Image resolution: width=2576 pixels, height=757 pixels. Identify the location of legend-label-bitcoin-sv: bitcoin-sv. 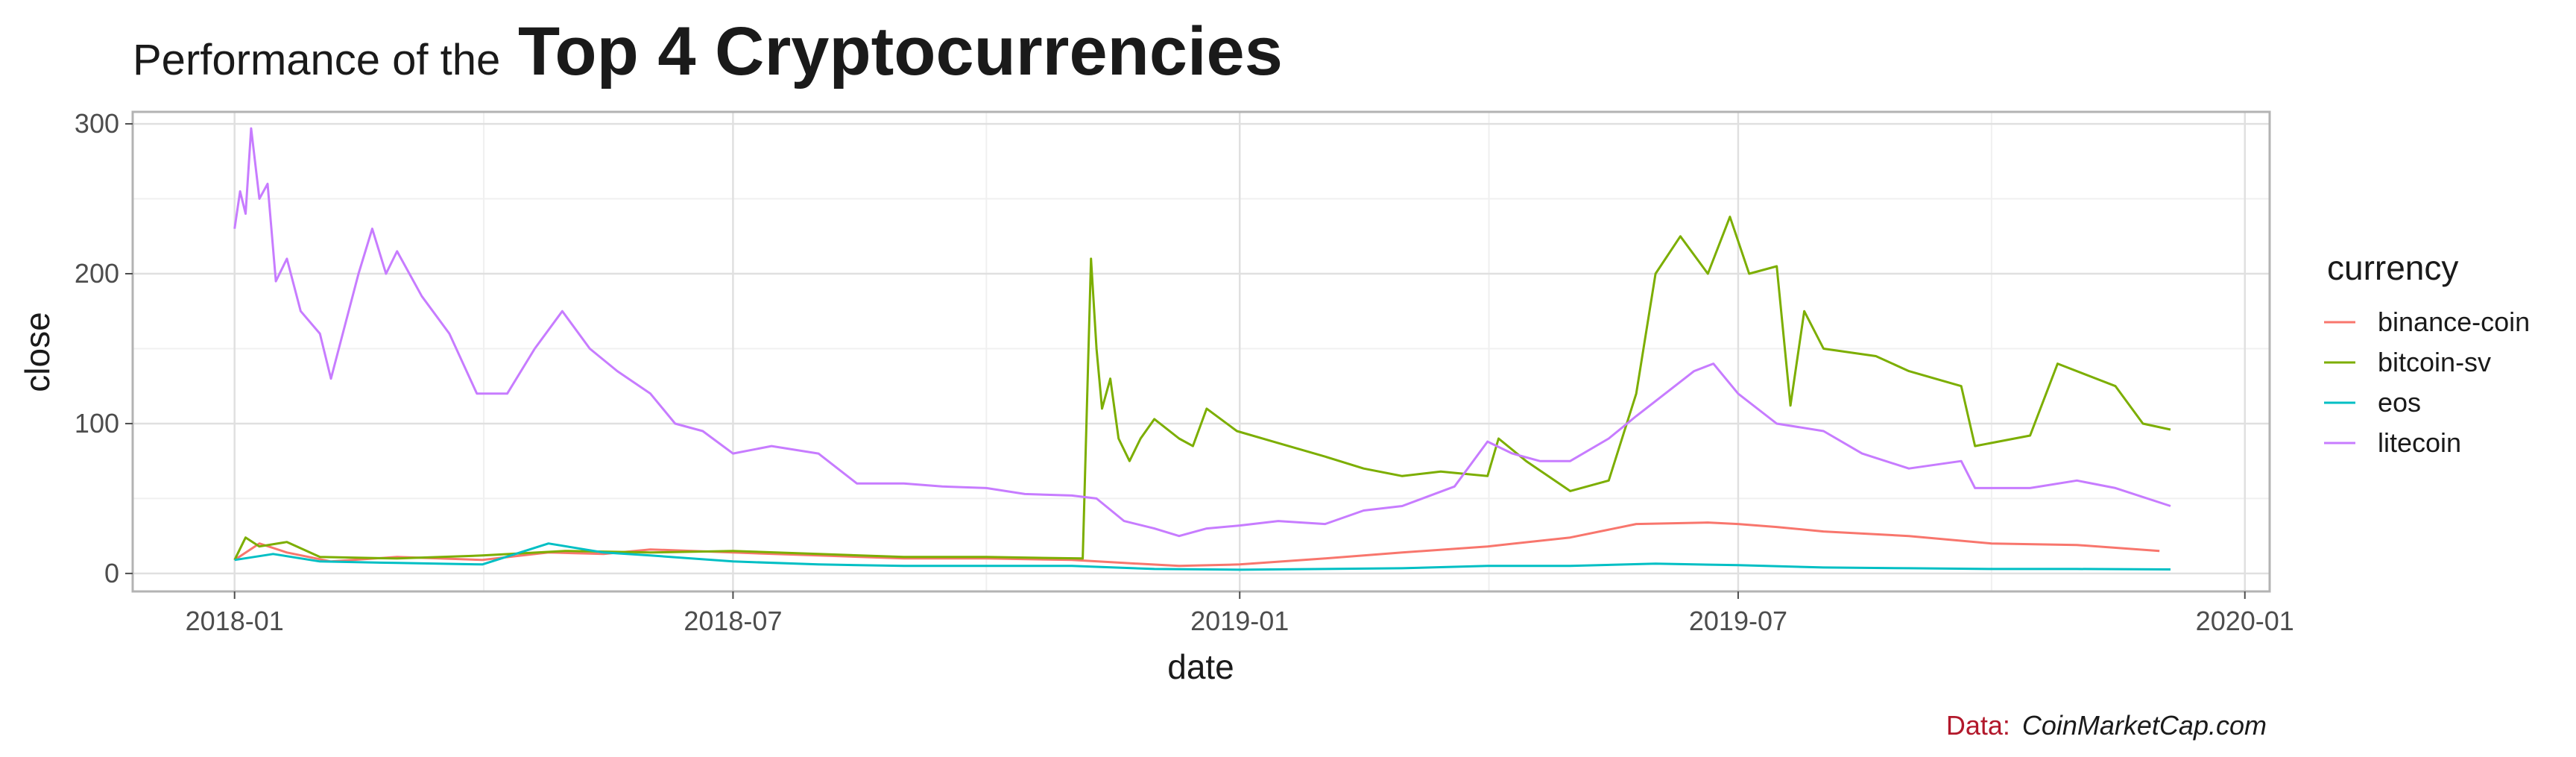
(2434, 362).